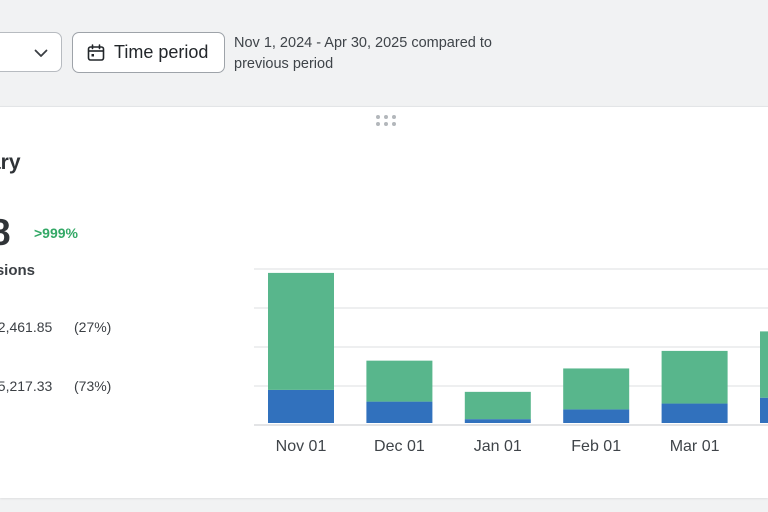 Image resolution: width=768 pixels, height=512 pixels. What do you see at coordinates (301, 446) in the screenshot?
I see `x-tick-label: Nov 01` at bounding box center [301, 446].